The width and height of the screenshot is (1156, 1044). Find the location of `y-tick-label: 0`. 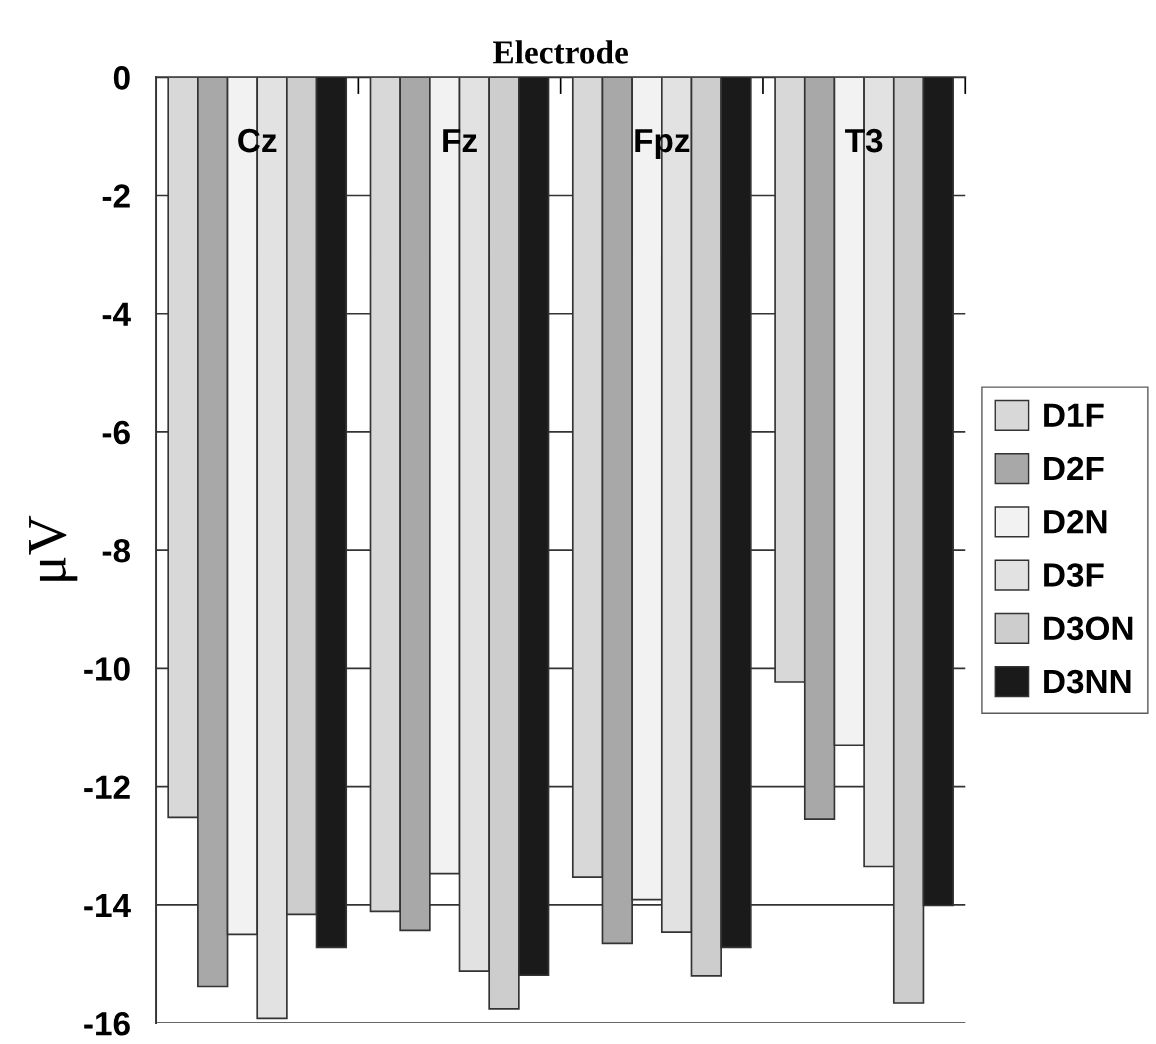

y-tick-label: 0 is located at coordinates (121, 78).